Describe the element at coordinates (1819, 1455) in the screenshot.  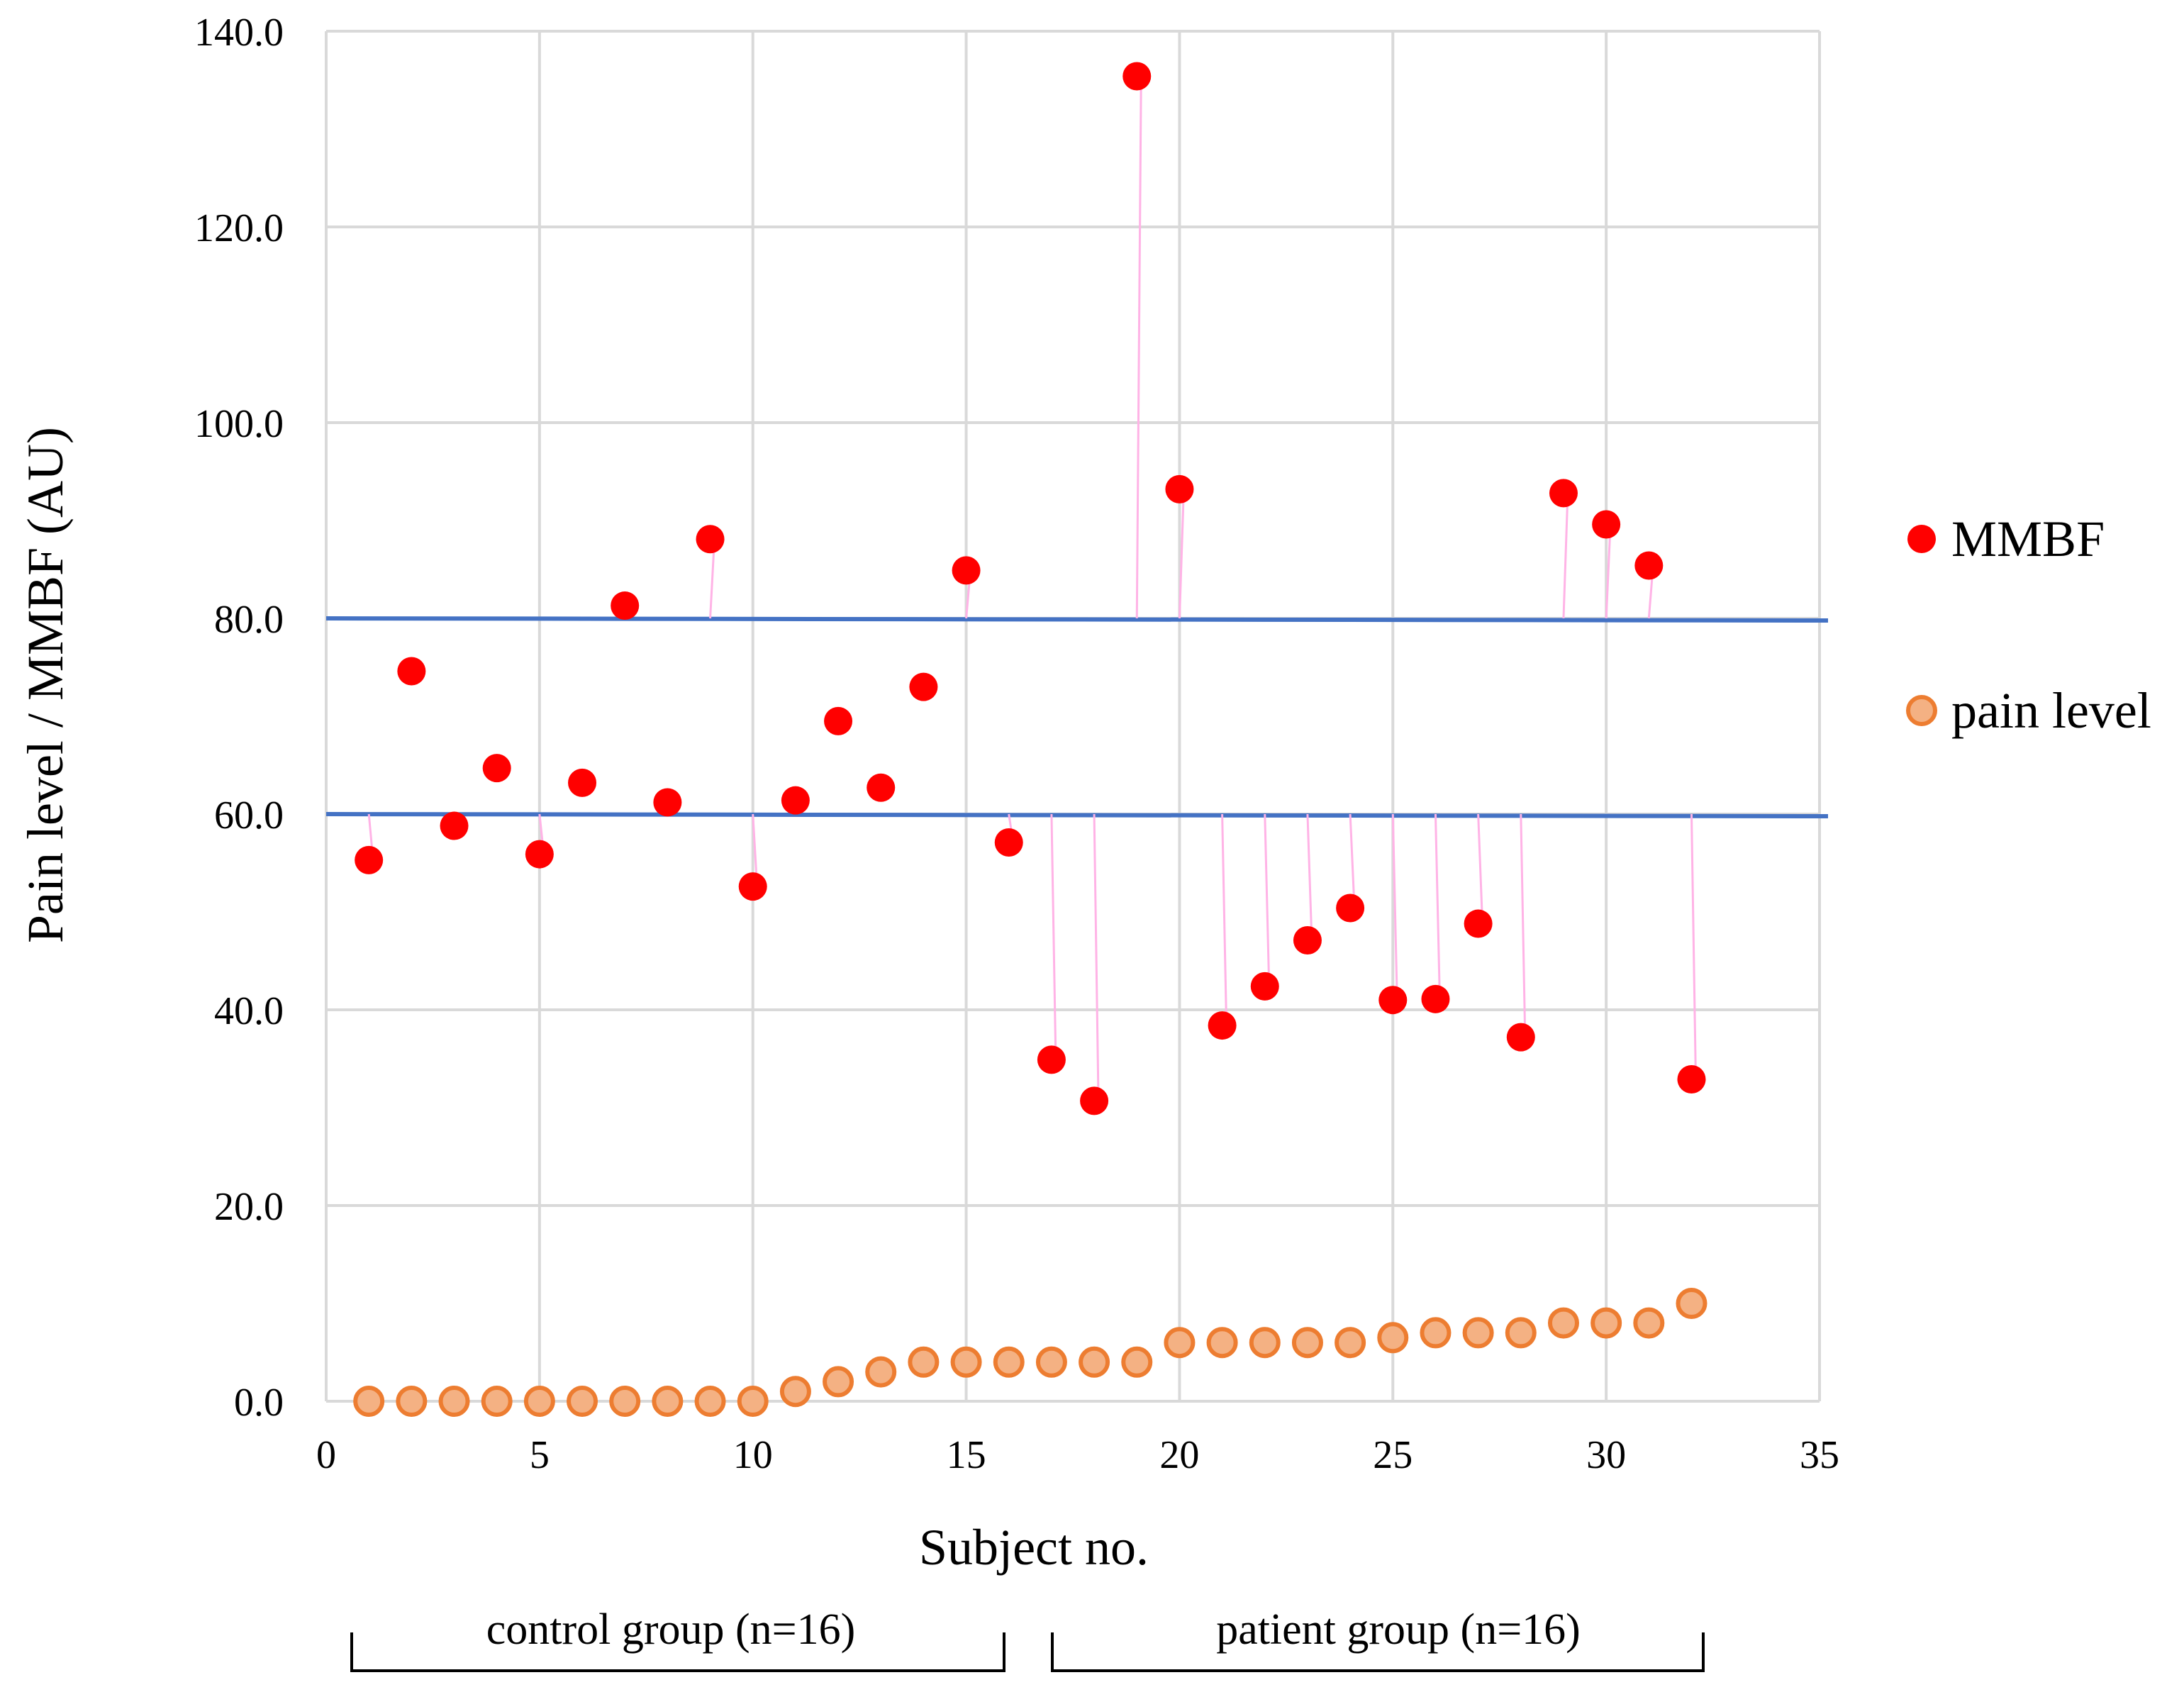
I see `x-tick-label: 35` at that location.